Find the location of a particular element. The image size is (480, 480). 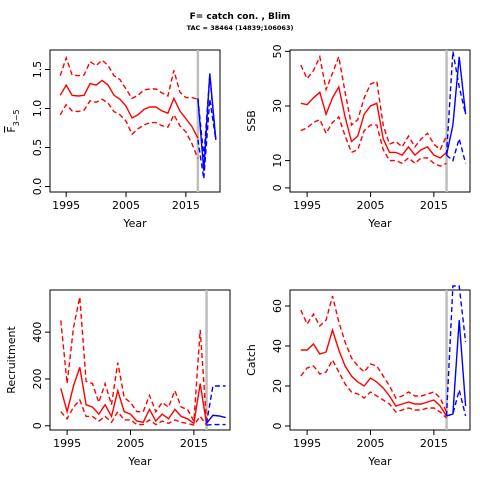

fbar-plot-frame is located at coordinates (135, 121).